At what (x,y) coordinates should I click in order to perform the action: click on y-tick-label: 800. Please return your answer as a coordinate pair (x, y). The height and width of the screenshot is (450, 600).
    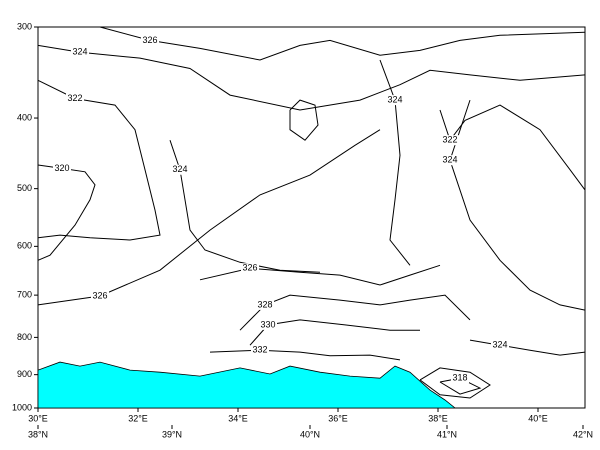
    Looking at the image, I should click on (24, 337).